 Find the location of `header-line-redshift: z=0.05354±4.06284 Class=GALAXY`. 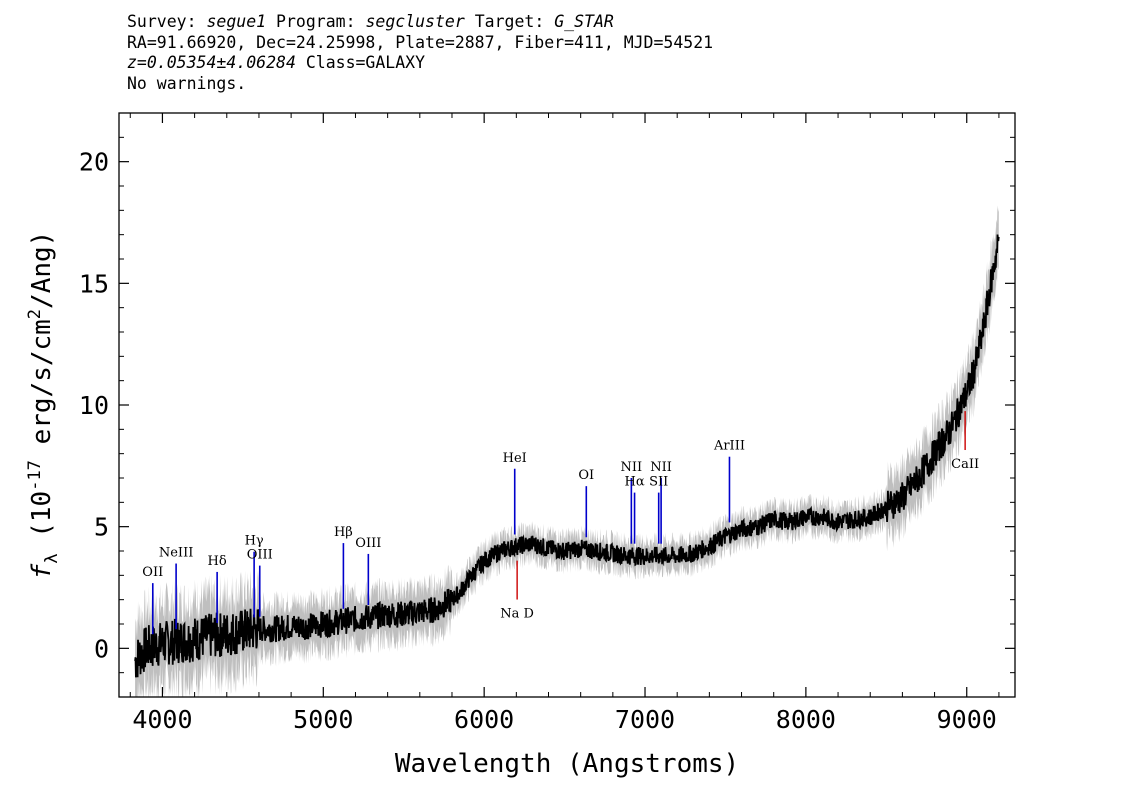

header-line-redshift: z=0.05354±4.06284 Class=GALAXY is located at coordinates (420, 63).